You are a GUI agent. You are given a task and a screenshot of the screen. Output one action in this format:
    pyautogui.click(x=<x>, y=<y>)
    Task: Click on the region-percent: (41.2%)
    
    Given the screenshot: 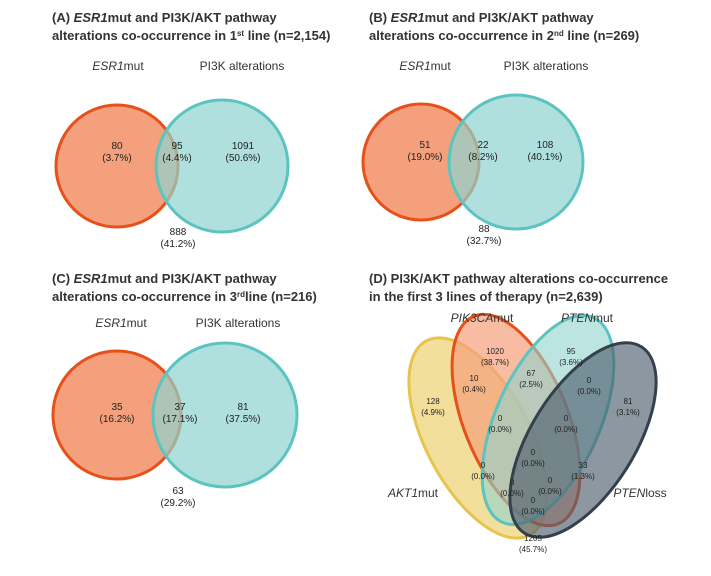 What is the action you would take?
    pyautogui.click(x=177, y=244)
    